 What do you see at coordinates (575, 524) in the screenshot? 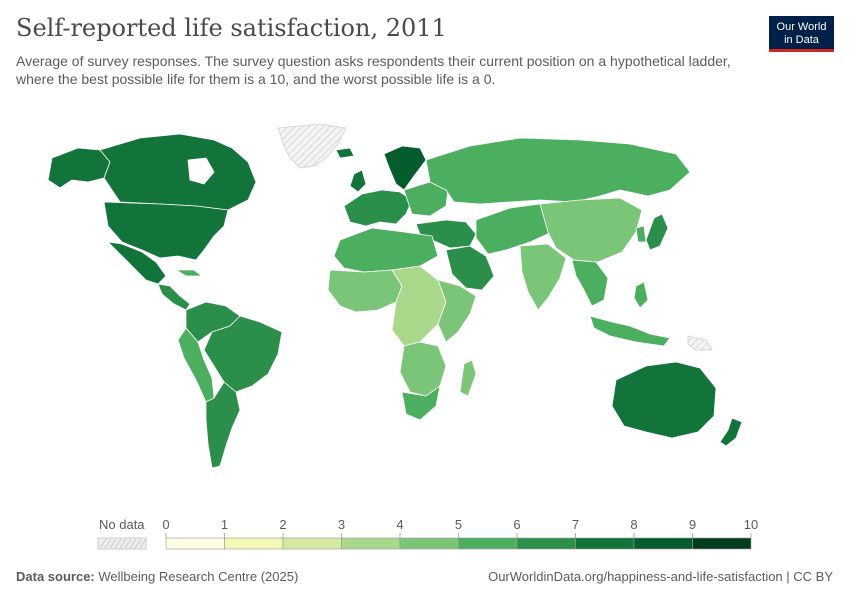
I see `legend-tick-7: 7` at bounding box center [575, 524].